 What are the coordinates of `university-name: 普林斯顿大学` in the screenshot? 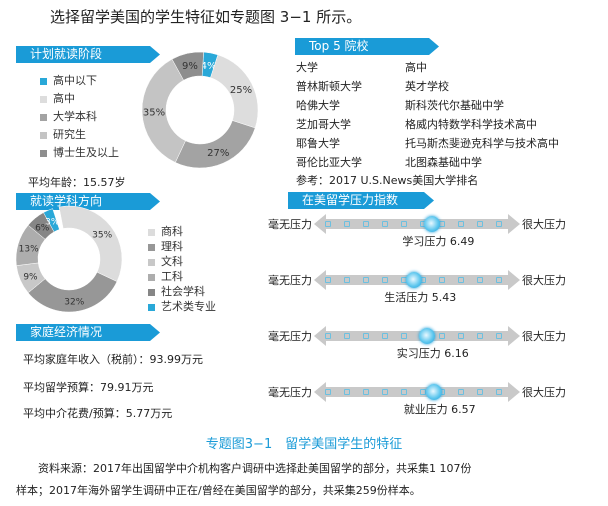 It's located at (329, 86).